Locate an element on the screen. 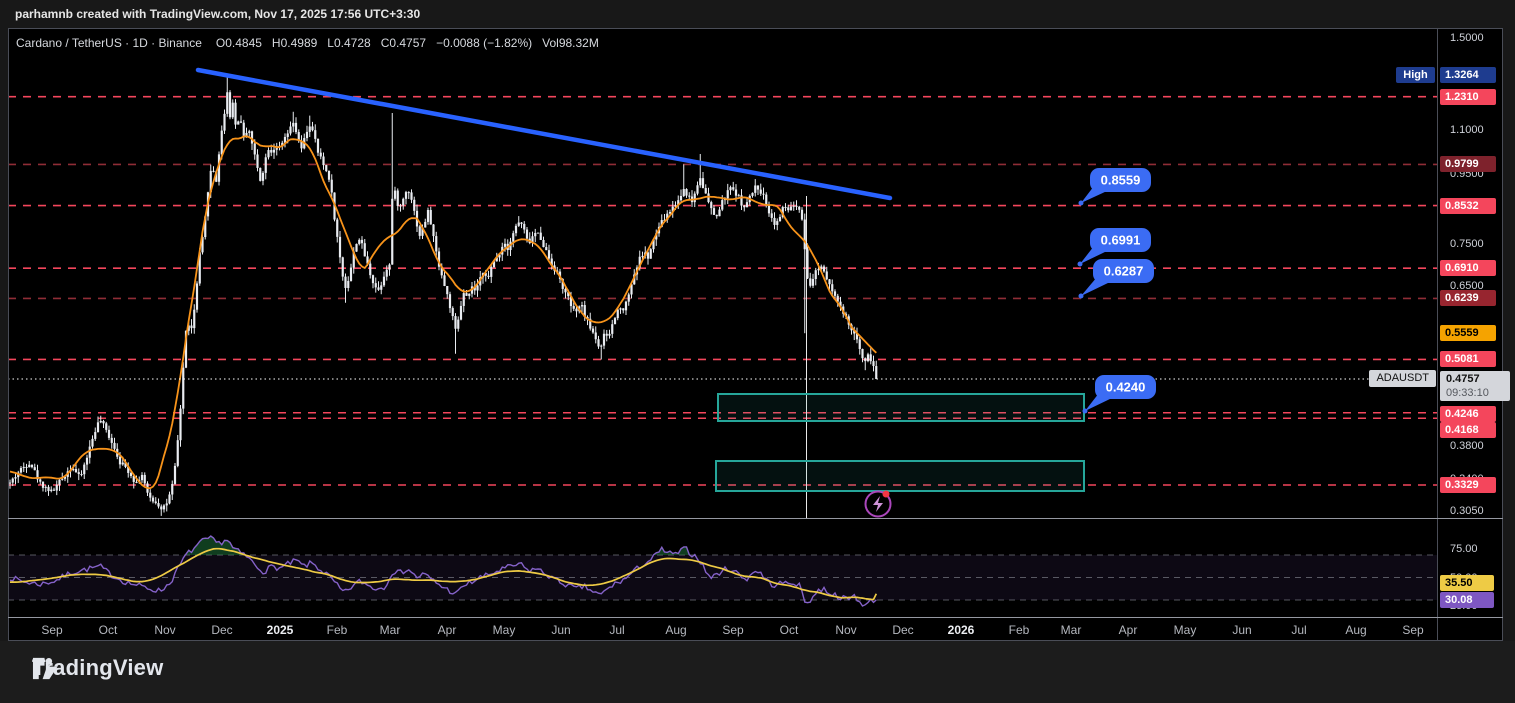 This screenshot has width=1515, height=703. svg-text: 0.8559 is located at coordinates (1121, 180).